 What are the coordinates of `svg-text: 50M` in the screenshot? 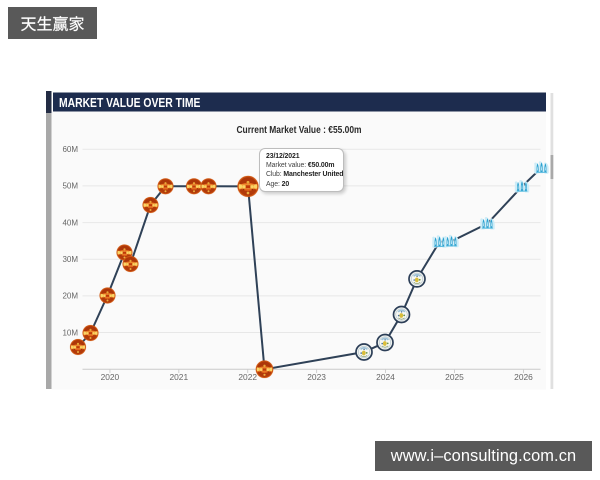 It's located at (70, 186).